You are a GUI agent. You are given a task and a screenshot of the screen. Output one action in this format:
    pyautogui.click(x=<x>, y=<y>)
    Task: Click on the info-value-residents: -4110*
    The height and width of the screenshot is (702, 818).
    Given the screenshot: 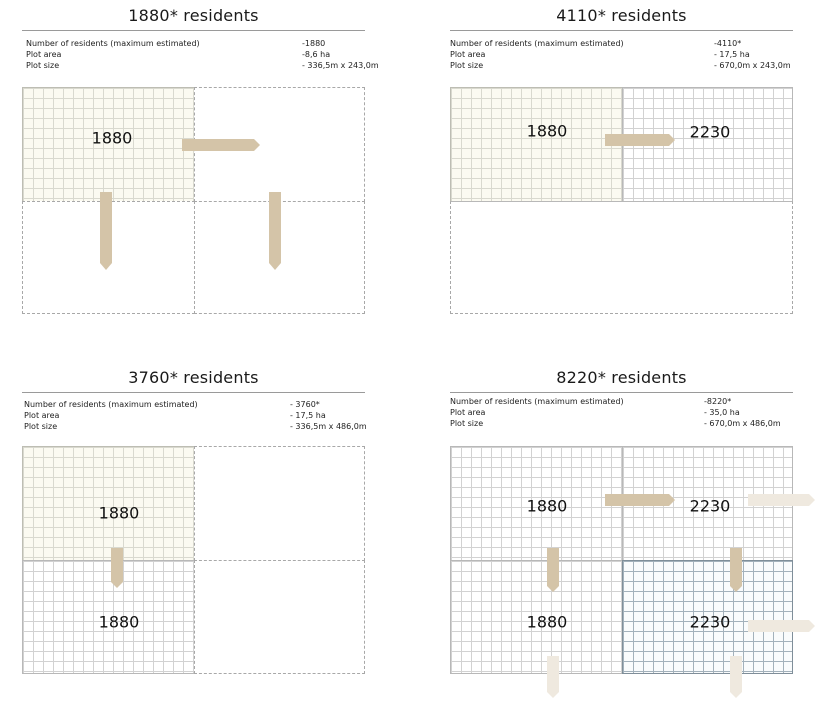 What is the action you would take?
    pyautogui.click(x=728, y=43)
    